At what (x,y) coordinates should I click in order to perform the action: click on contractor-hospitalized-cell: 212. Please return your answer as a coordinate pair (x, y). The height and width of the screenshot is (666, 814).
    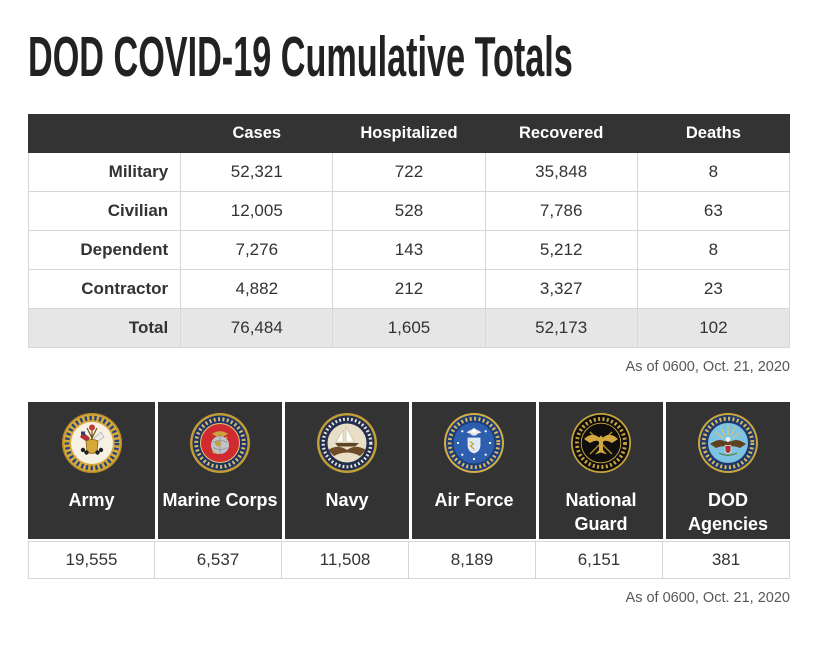
    Looking at the image, I should click on (409, 289).